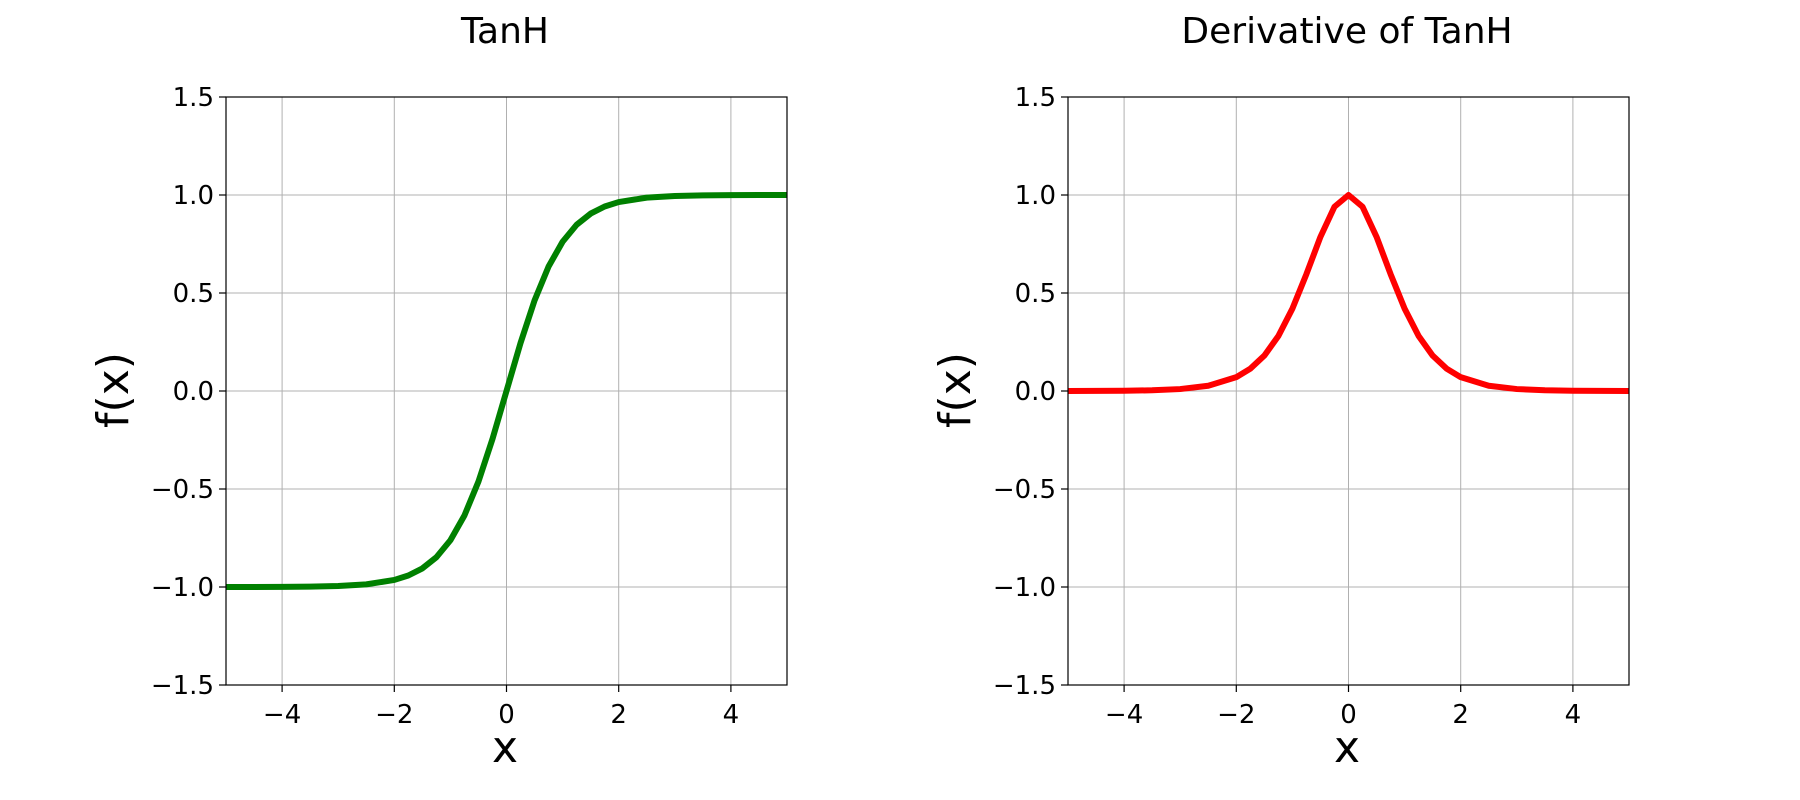 This screenshot has width=1800, height=800. What do you see at coordinates (1346, 31) in the screenshot?
I see `chart-title: Derivative of TanH` at bounding box center [1346, 31].